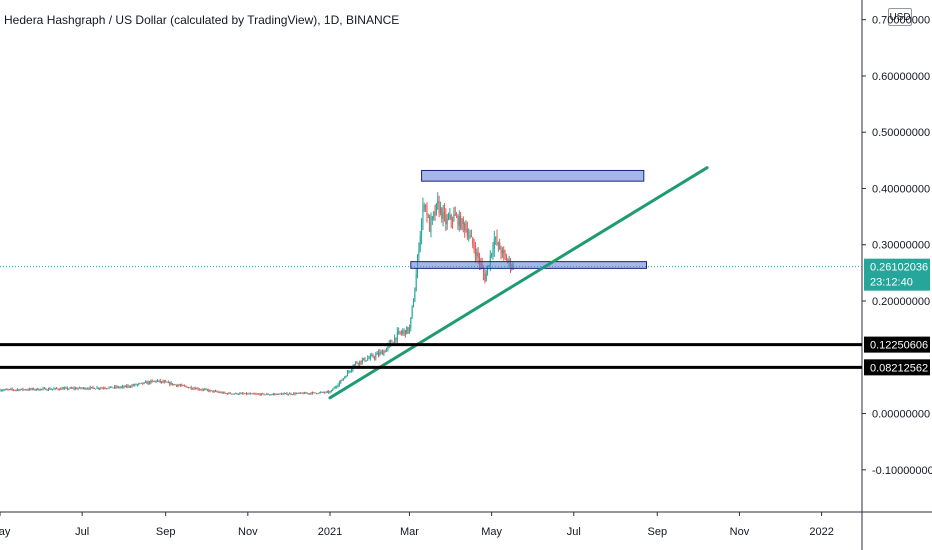 The width and height of the screenshot is (932, 550). I want to click on currency-button: USD, so click(900, 17).